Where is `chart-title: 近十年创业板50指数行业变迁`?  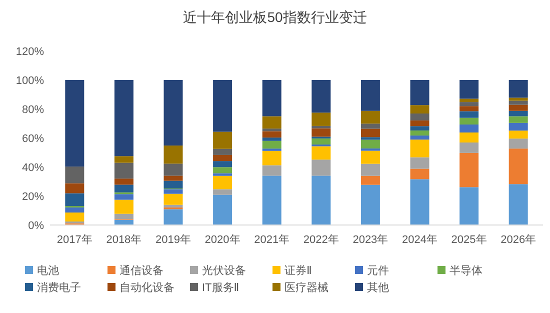 chart-title: 近十年创业板50指数行业变迁 is located at coordinates (275, 17).